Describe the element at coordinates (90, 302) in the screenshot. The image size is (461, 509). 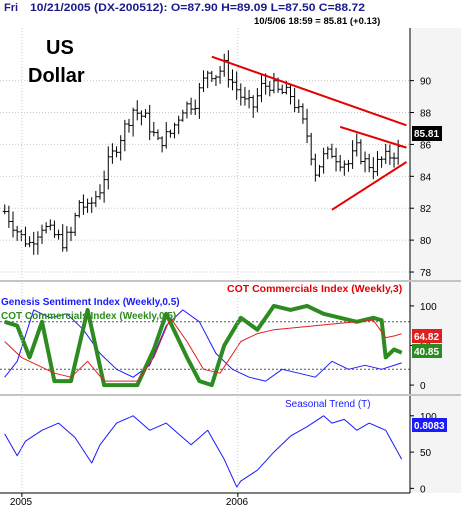
I see `legend-genesis: Genesis Sentiment Index (Weekly,0.5)` at that location.